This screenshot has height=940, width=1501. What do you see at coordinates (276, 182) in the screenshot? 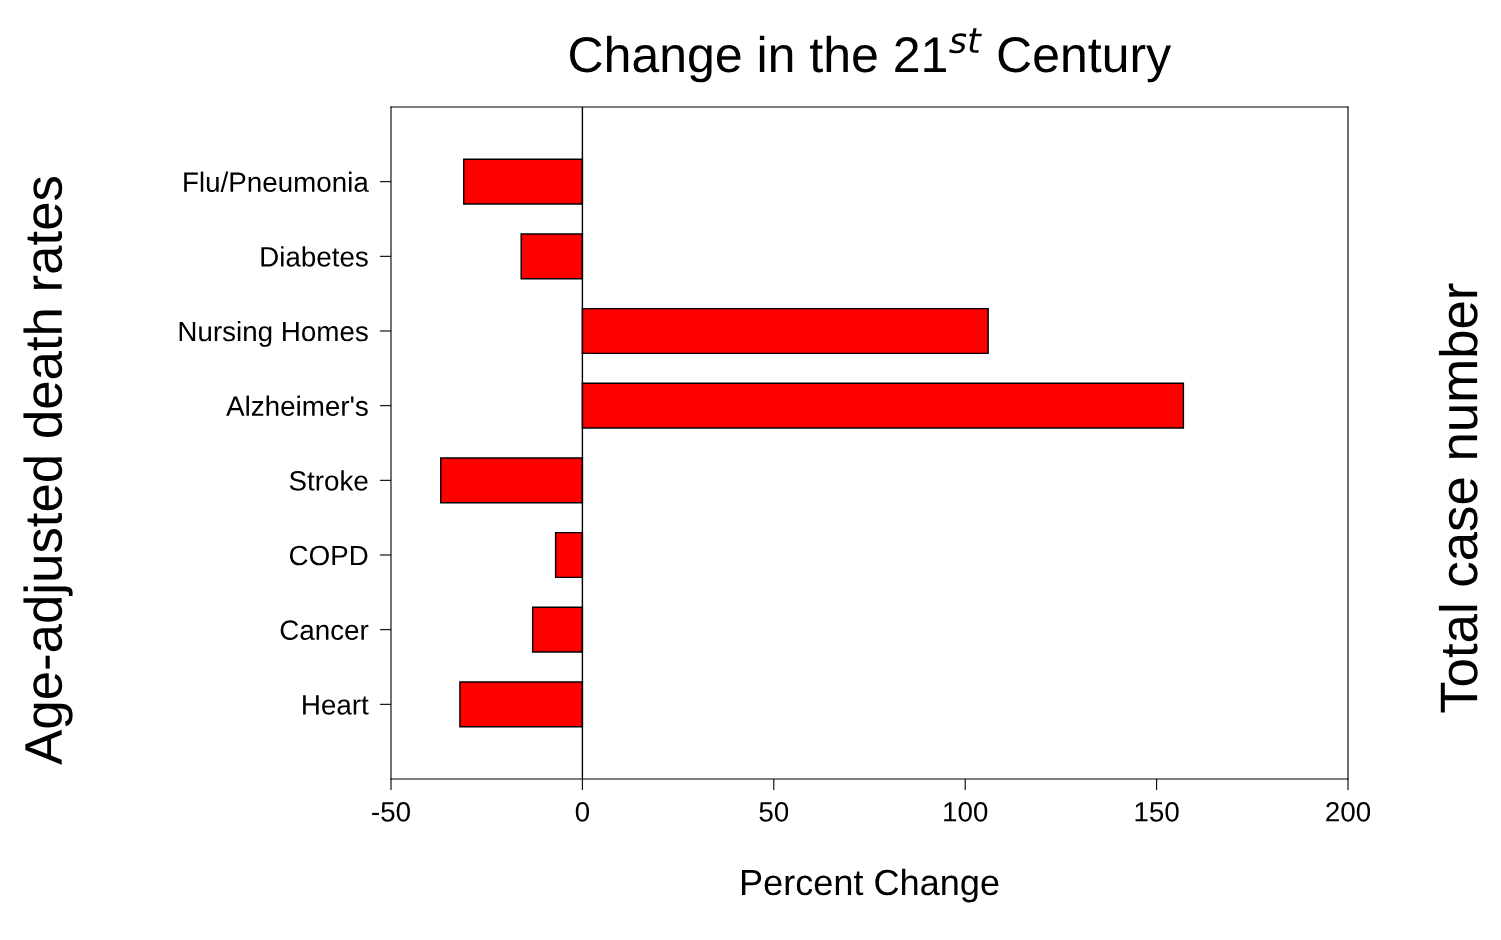
I see `y-tick-label: Flu/Pneumonia` at bounding box center [276, 182].